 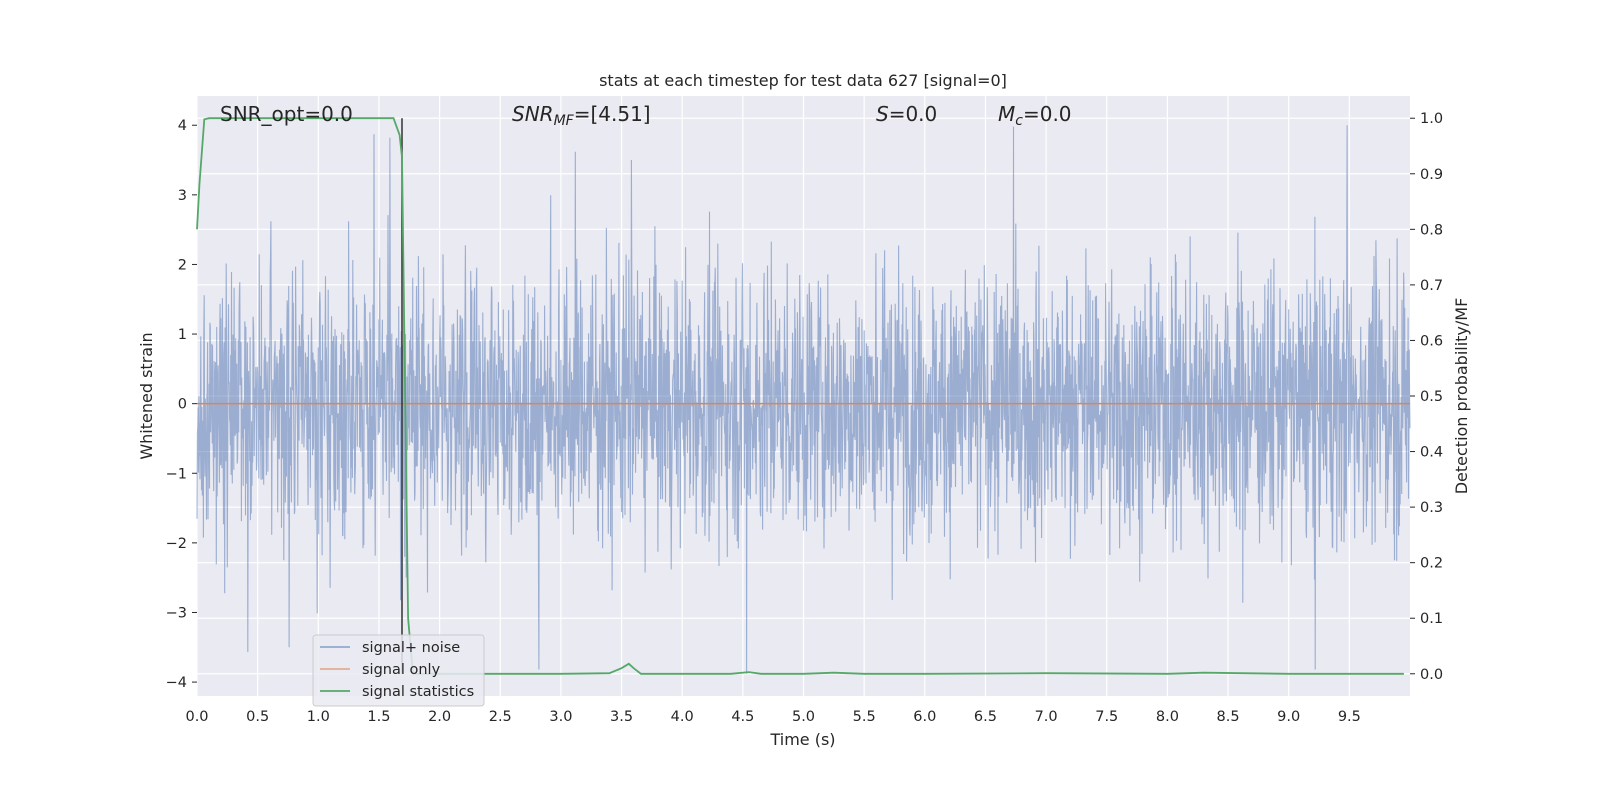 I want to click on legend-label-stats: signal statistics, so click(x=418, y=692).